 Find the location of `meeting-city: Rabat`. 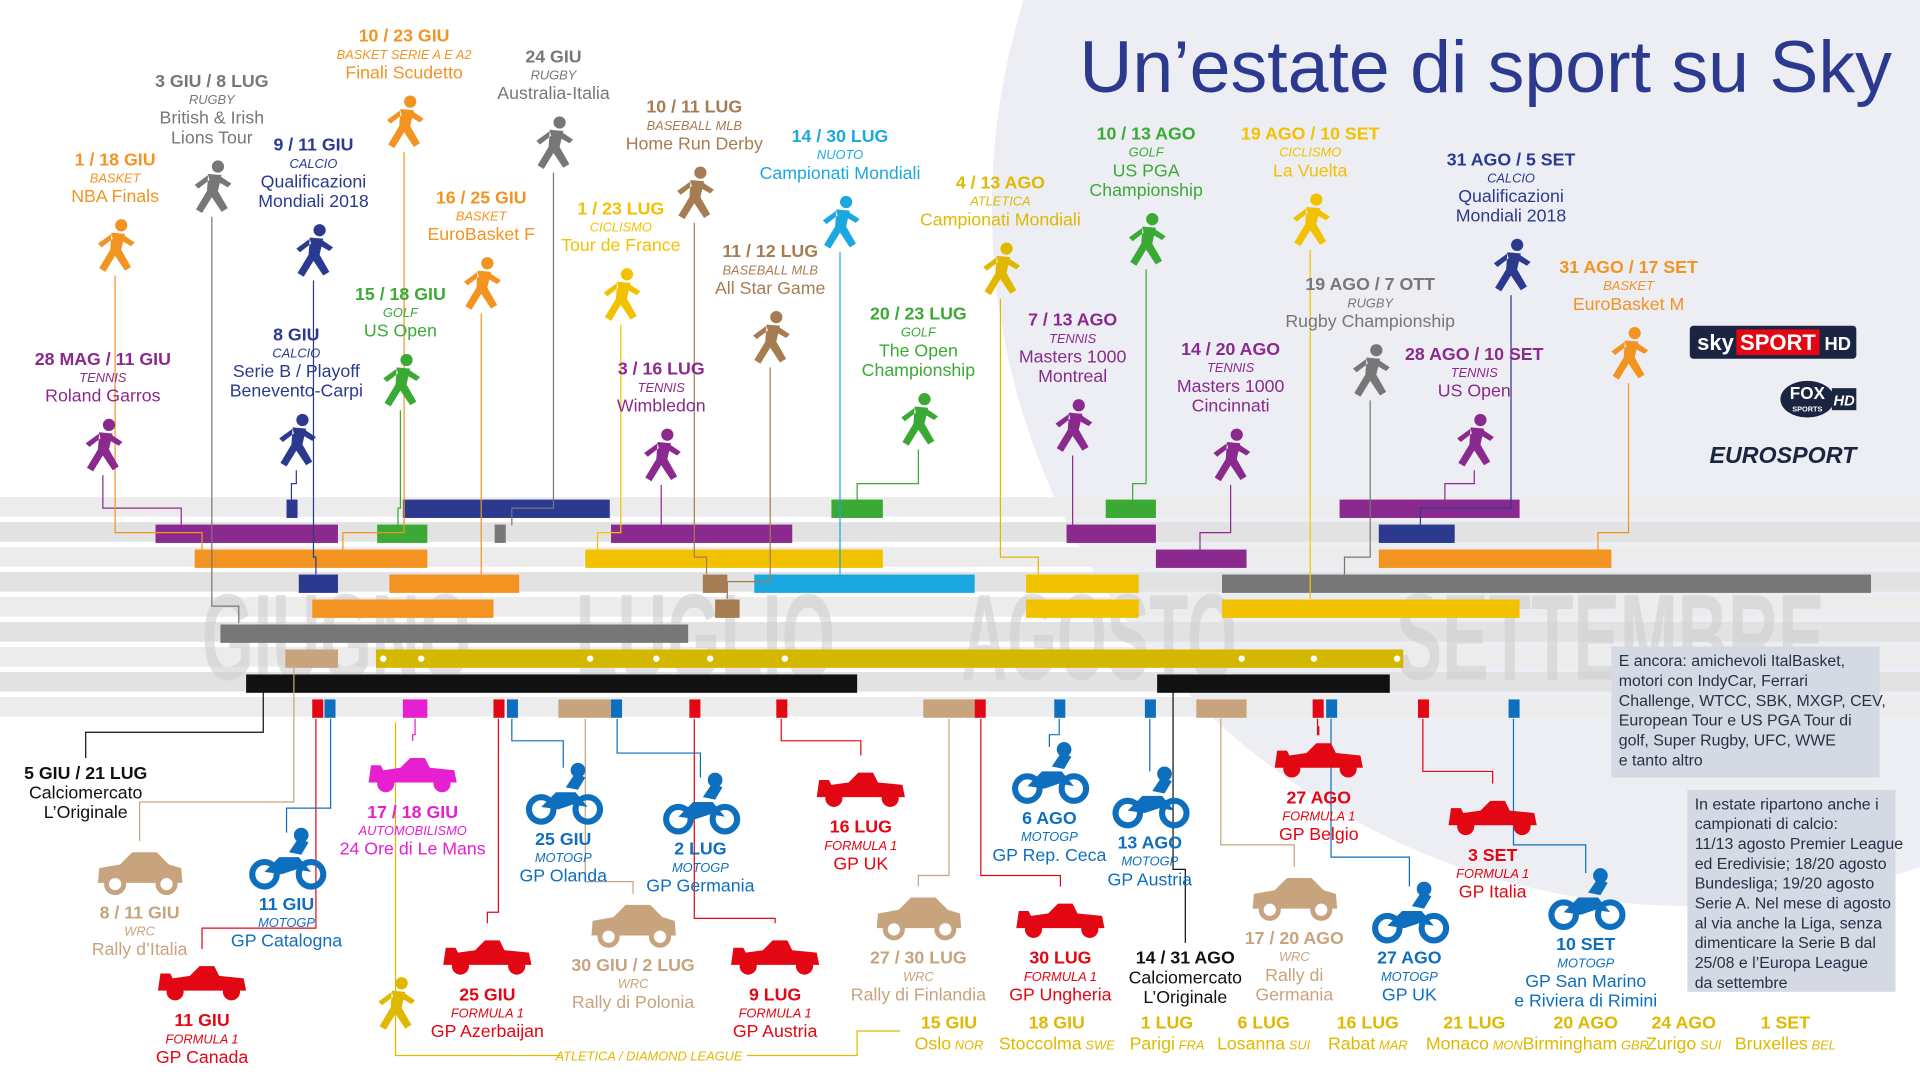

meeting-city: Rabat is located at coordinates (1351, 1043).